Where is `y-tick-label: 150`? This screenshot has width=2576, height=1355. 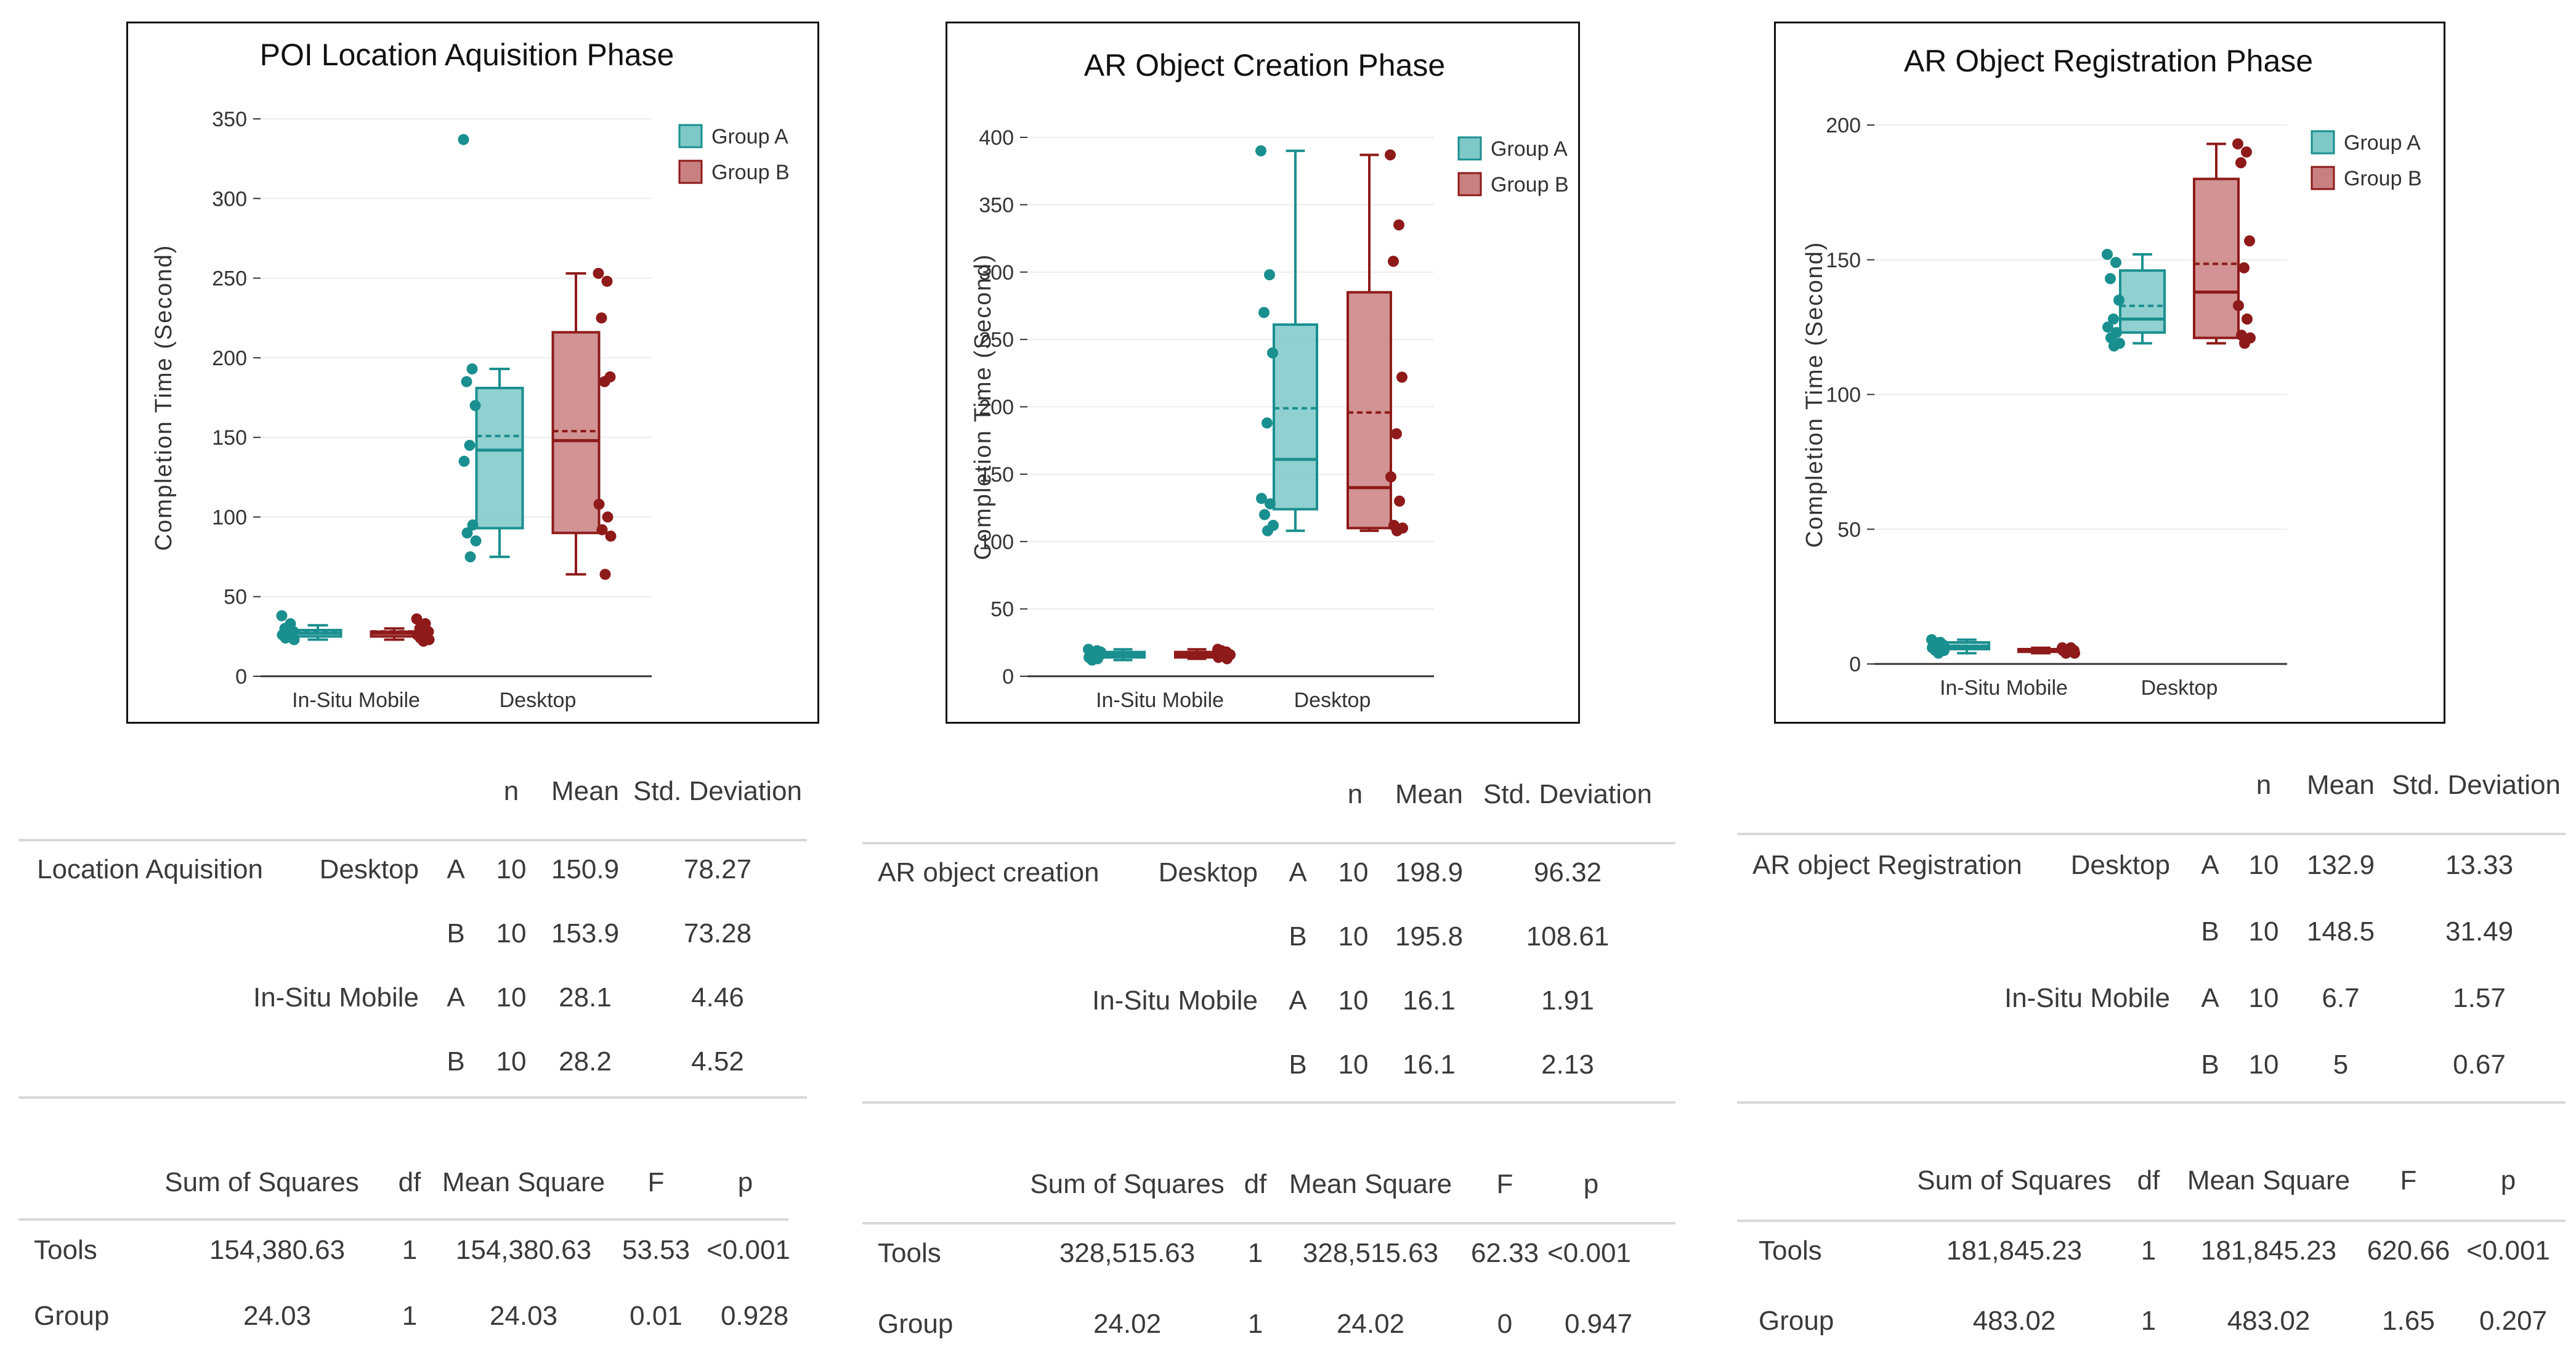 y-tick-label: 150 is located at coordinates (1843, 260).